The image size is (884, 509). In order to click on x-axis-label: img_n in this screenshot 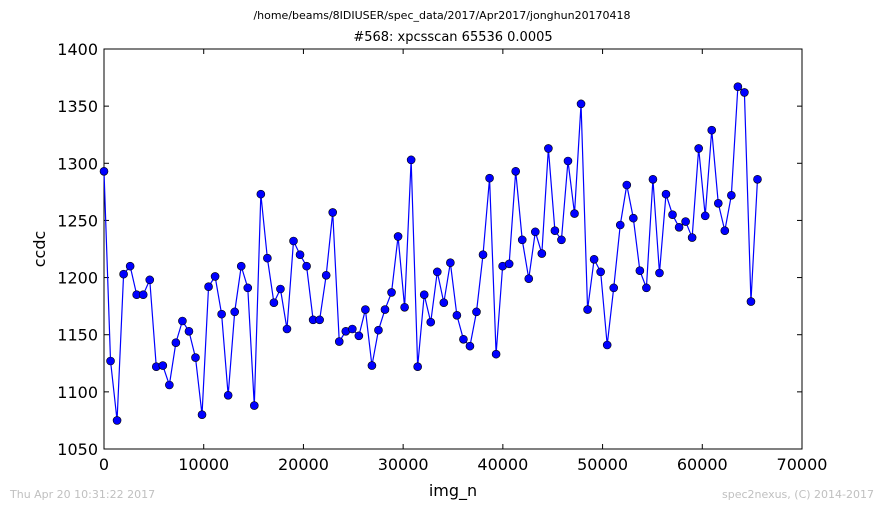, I will do `click(453, 491)`.